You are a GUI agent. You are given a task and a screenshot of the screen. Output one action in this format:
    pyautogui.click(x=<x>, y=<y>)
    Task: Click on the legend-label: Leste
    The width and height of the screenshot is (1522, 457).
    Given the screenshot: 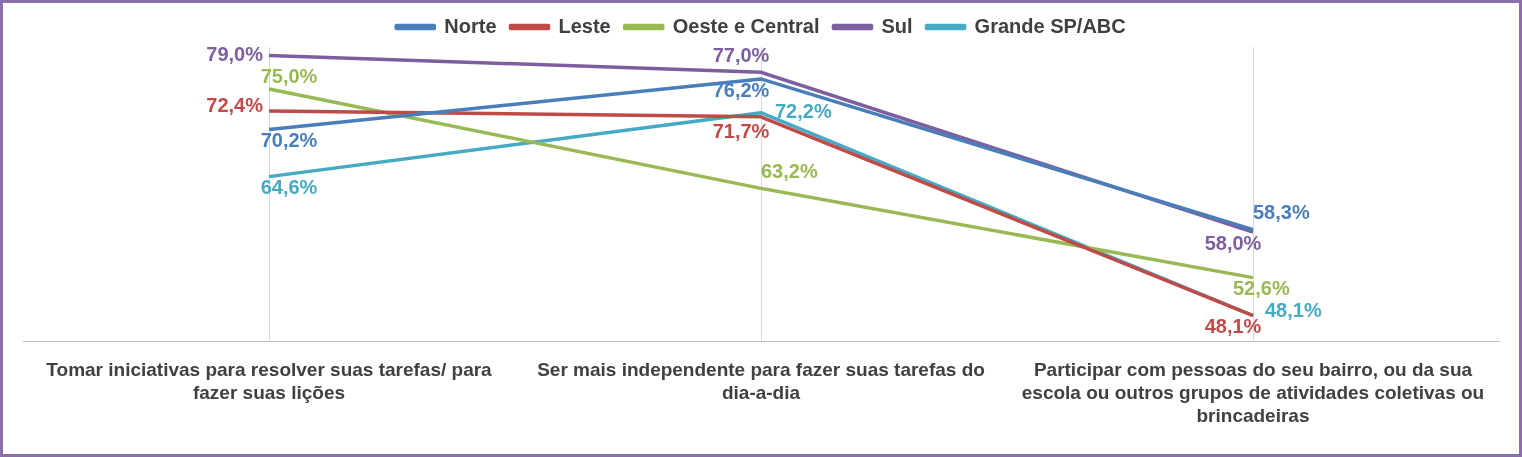 What is the action you would take?
    pyautogui.click(x=584, y=25)
    